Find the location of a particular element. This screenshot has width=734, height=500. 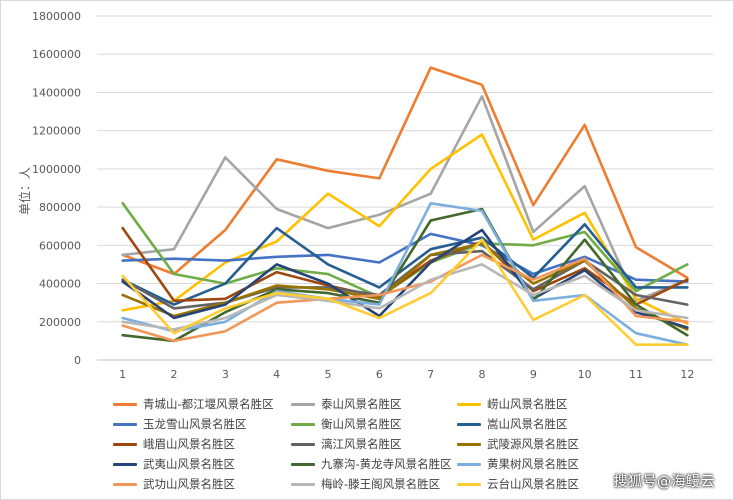

legend-item: 玉龙雪山风景名胜区 is located at coordinates (202, 424).